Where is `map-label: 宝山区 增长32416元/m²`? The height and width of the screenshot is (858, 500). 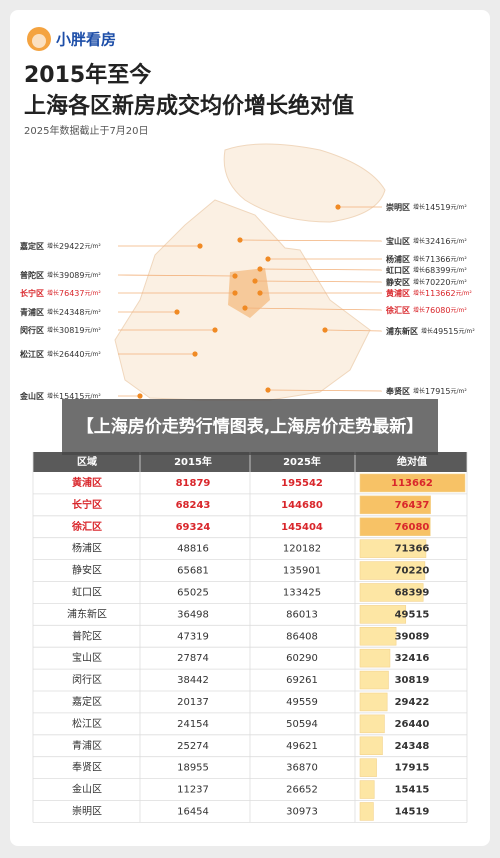 map-label: 宝山区 增长32416元/m² is located at coordinates (426, 241).